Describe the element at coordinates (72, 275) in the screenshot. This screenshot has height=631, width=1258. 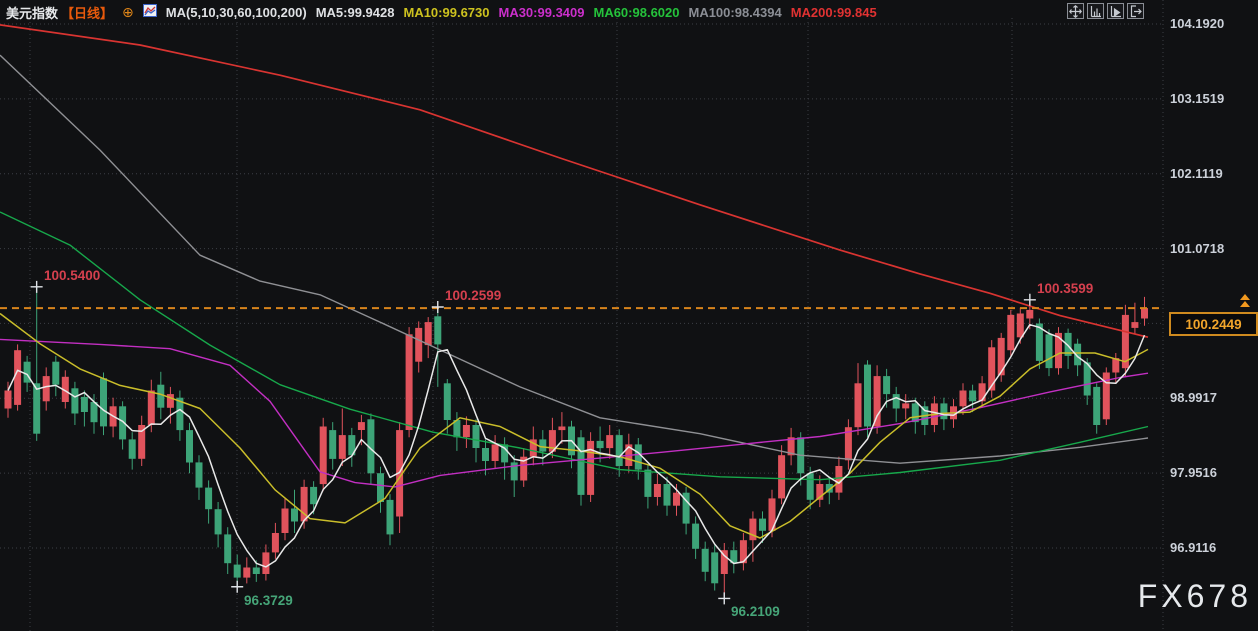
I see `swing-high-label: 100.5400` at that location.